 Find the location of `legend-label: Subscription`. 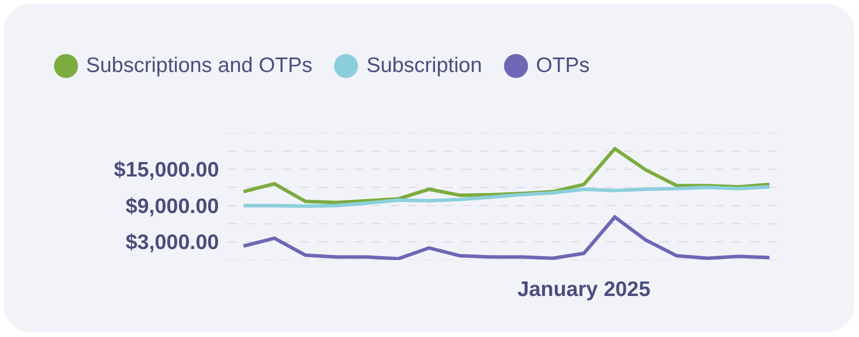

legend-label: Subscription is located at coordinates (424, 66).